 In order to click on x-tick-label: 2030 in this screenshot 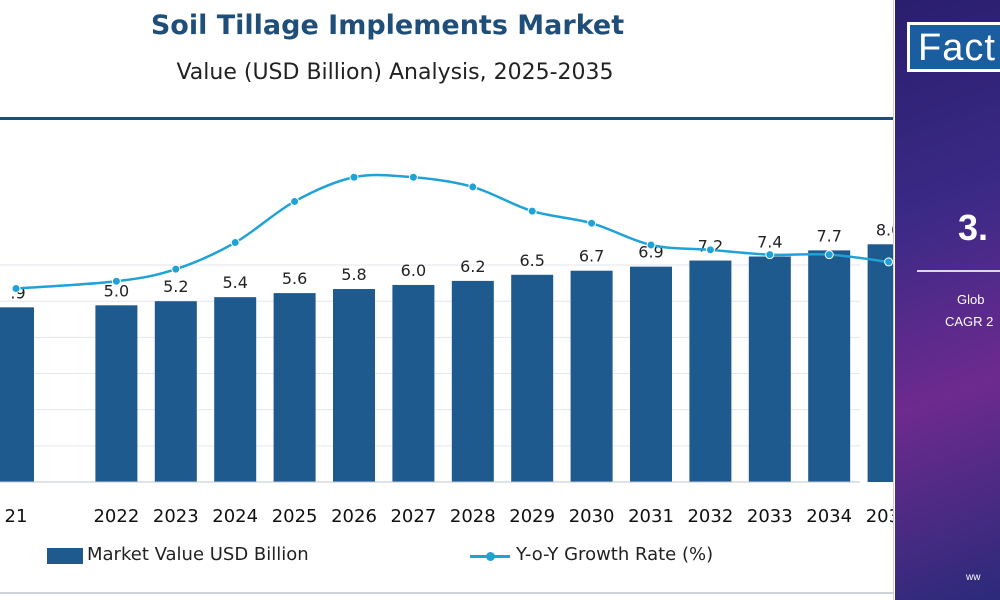, I will do `click(592, 516)`.